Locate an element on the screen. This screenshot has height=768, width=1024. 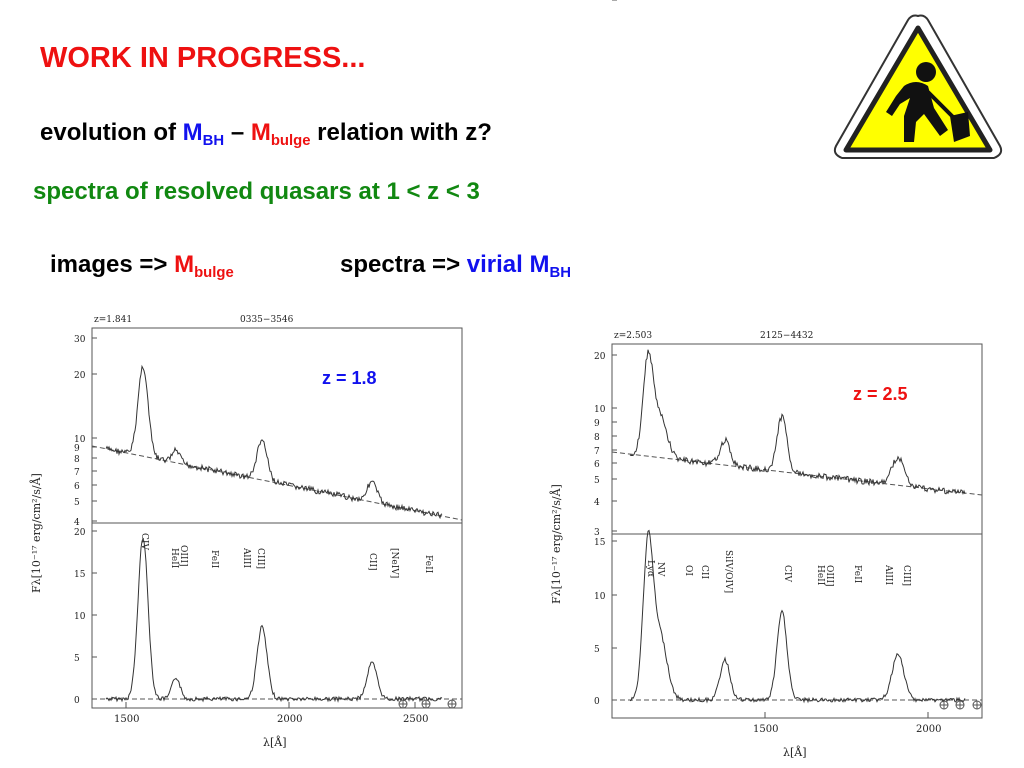
mbulge-symbol-2: Mbulge is located at coordinates (204, 266).